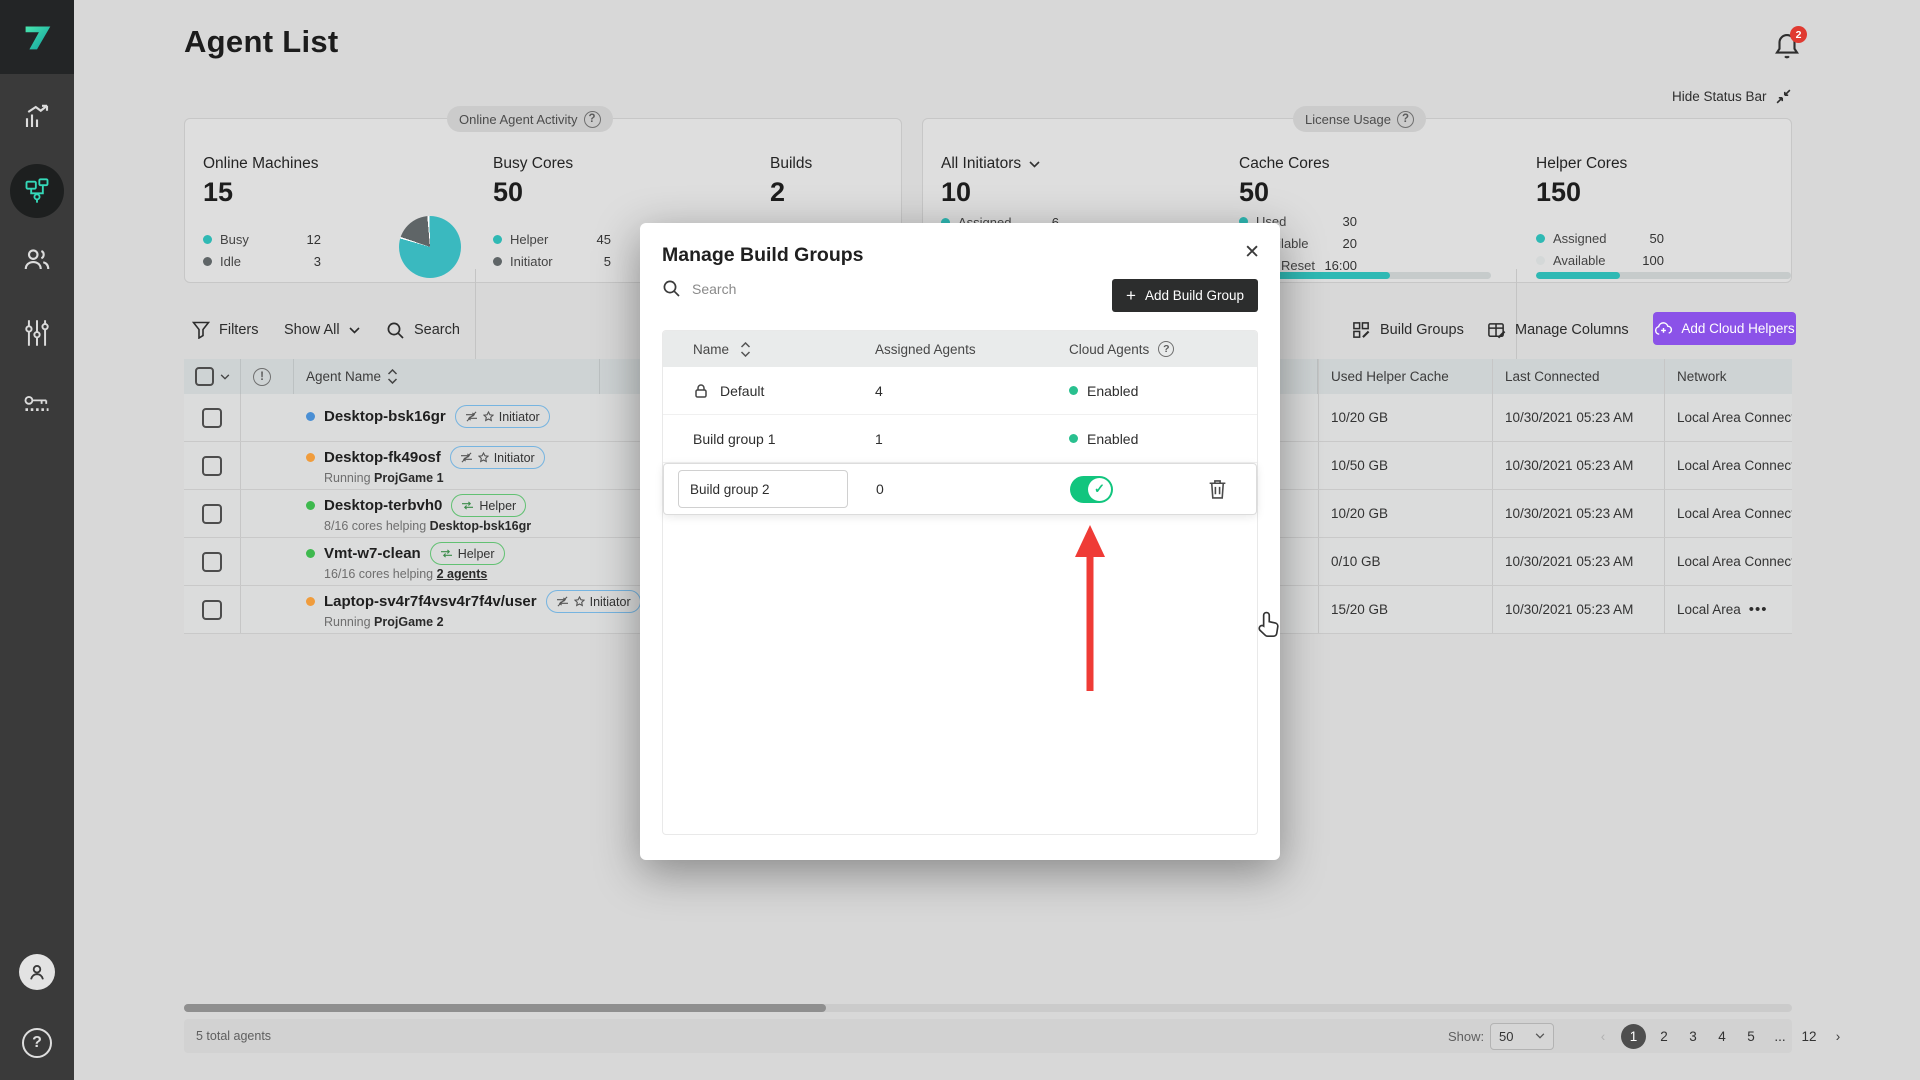  What do you see at coordinates (447, 376) in the screenshot?
I see `header-agent-name: Agent Name` at bounding box center [447, 376].